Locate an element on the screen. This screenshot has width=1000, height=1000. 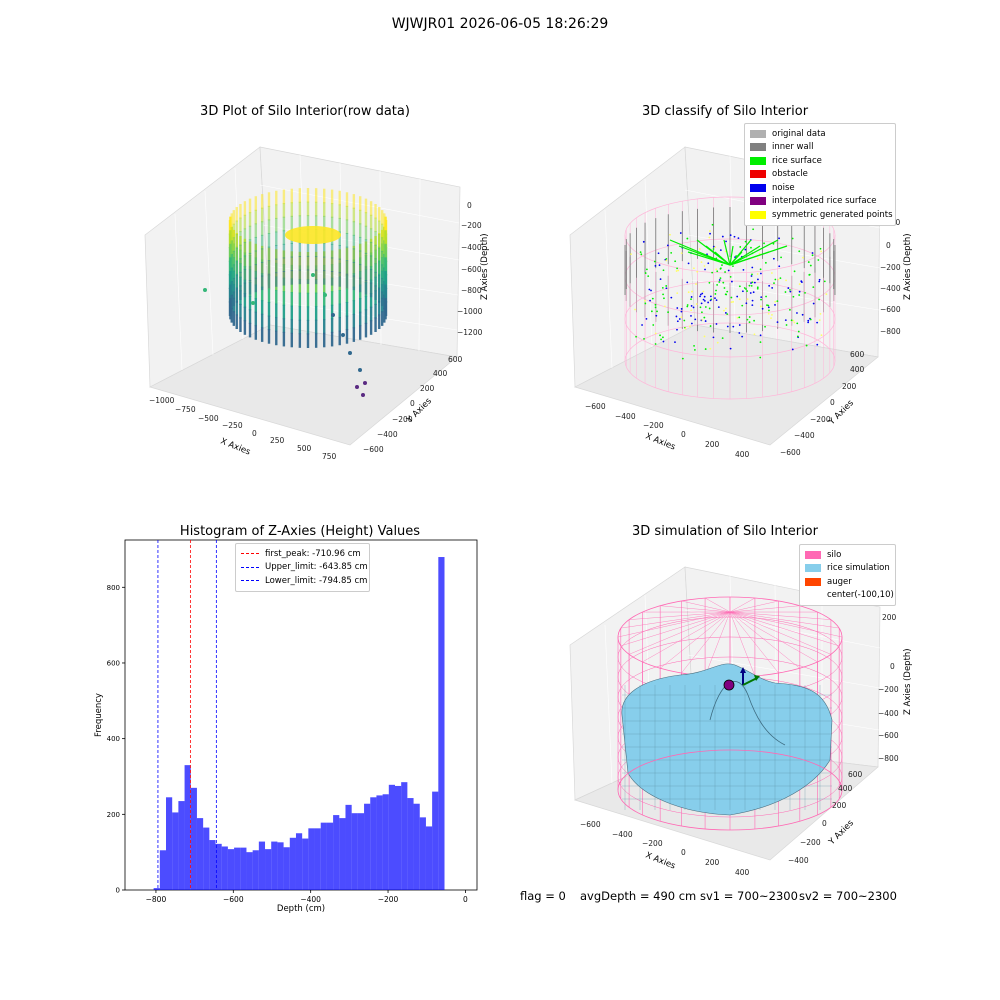
cls-xtick: −400 is located at coordinates (625, 416).